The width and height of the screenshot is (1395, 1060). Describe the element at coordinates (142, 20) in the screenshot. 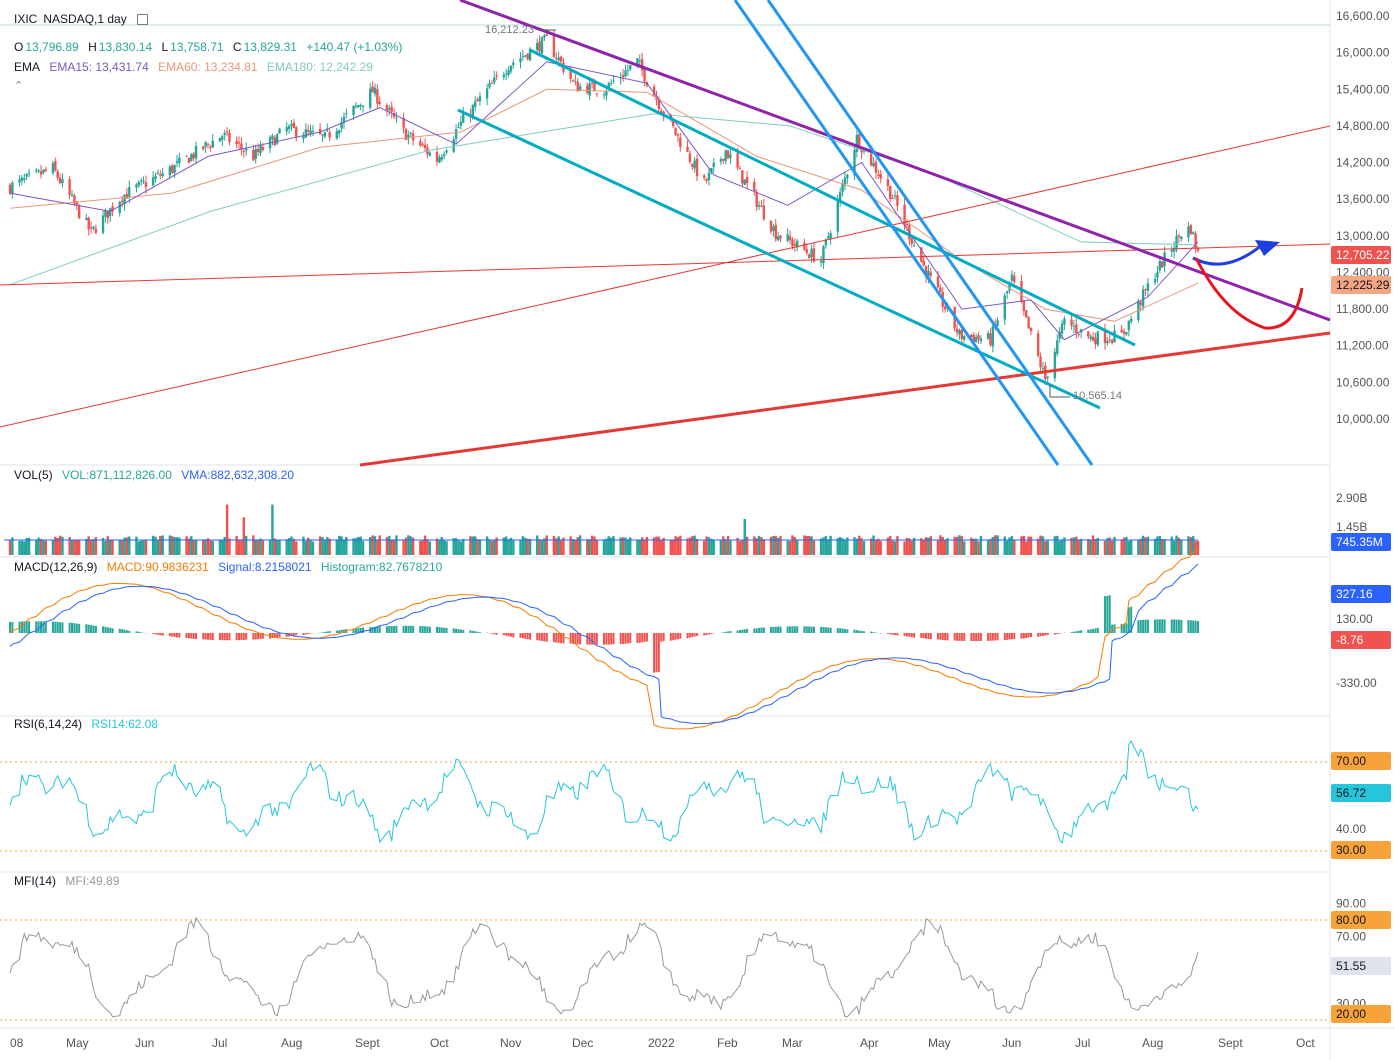

I see `settings-icon` at that location.